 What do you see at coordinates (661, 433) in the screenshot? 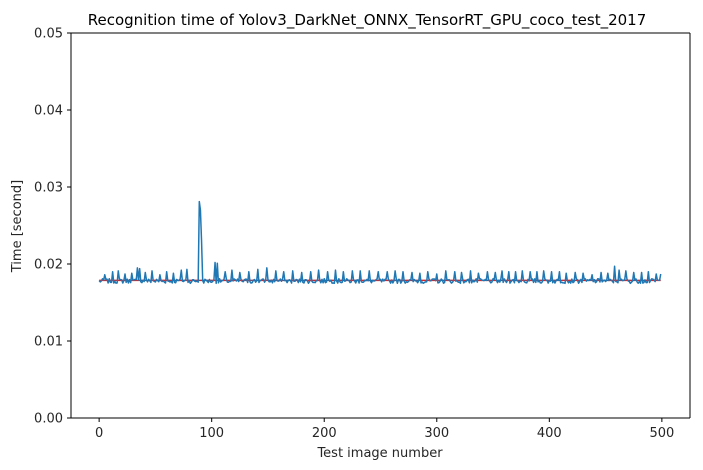
I see `x-tick-label: 500` at bounding box center [661, 433].